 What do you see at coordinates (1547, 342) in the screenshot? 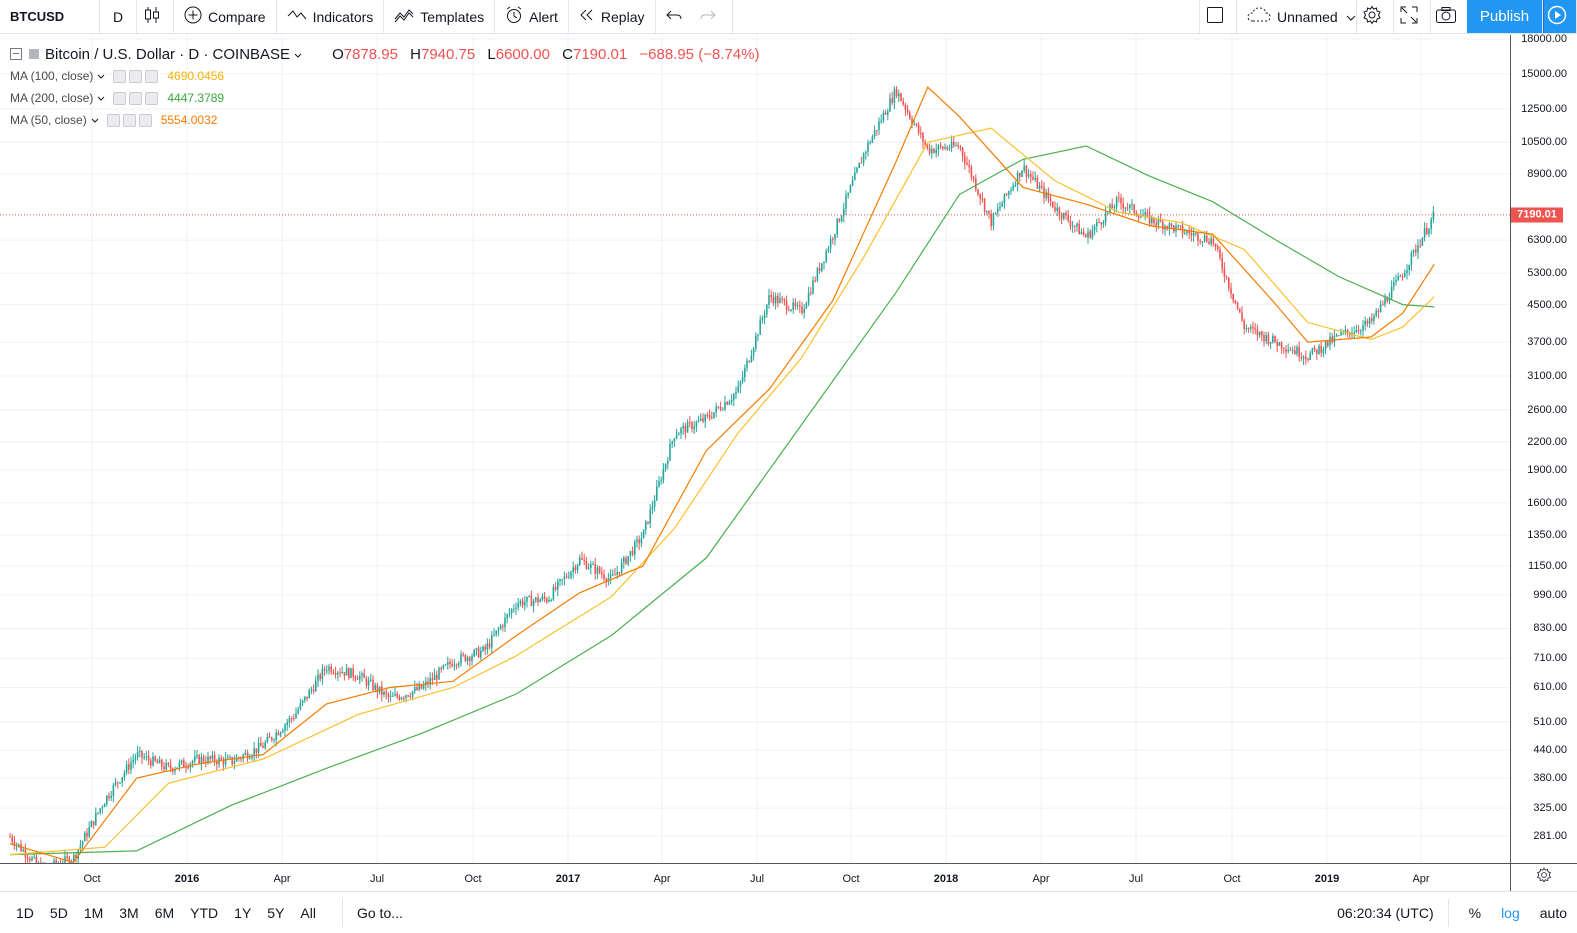
I see `price-tick-label: 3700.00` at bounding box center [1547, 342].